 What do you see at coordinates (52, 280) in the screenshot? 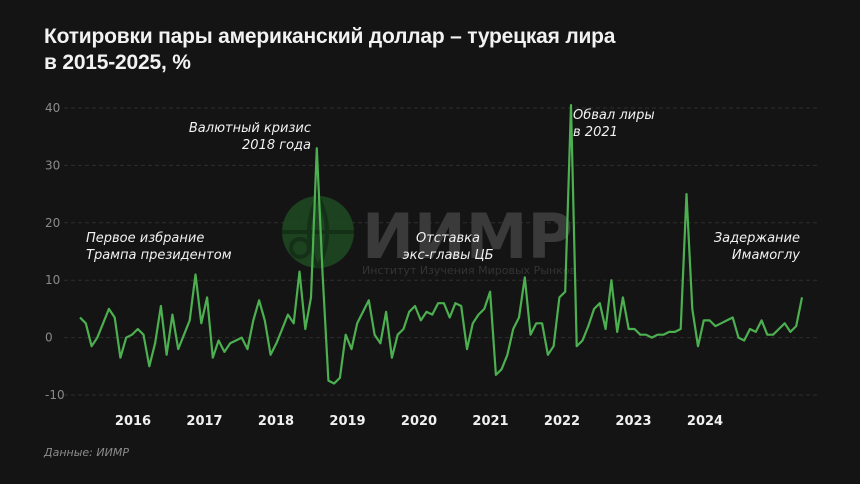
I see `y-tick-label: 10` at bounding box center [52, 280].